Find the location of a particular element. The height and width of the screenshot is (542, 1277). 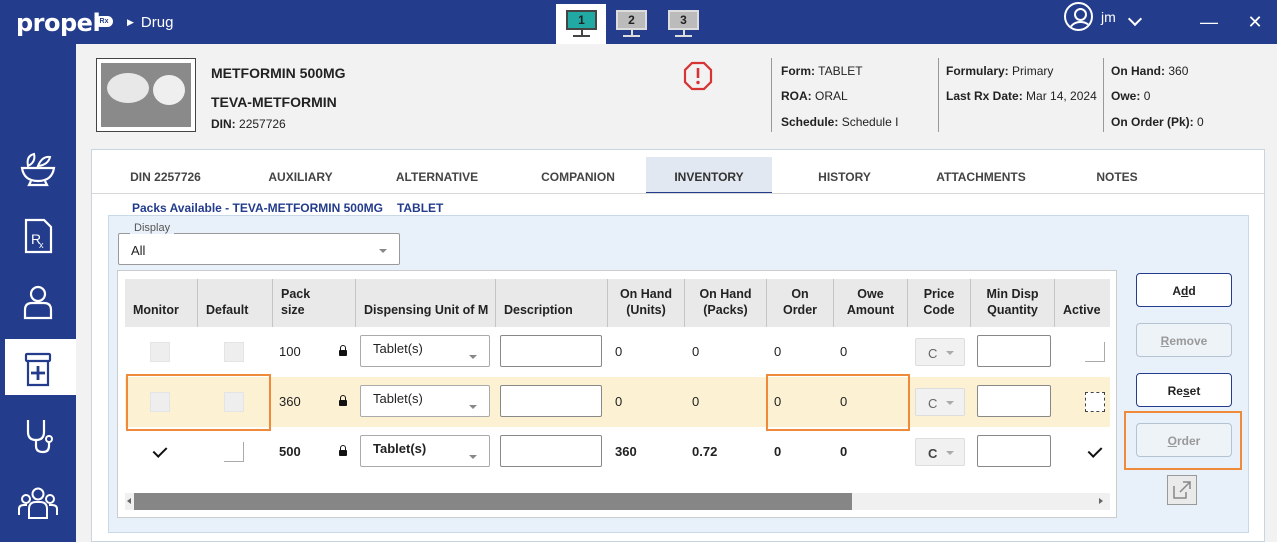

breadcrumb: ▶ Drug is located at coordinates (150, 22).